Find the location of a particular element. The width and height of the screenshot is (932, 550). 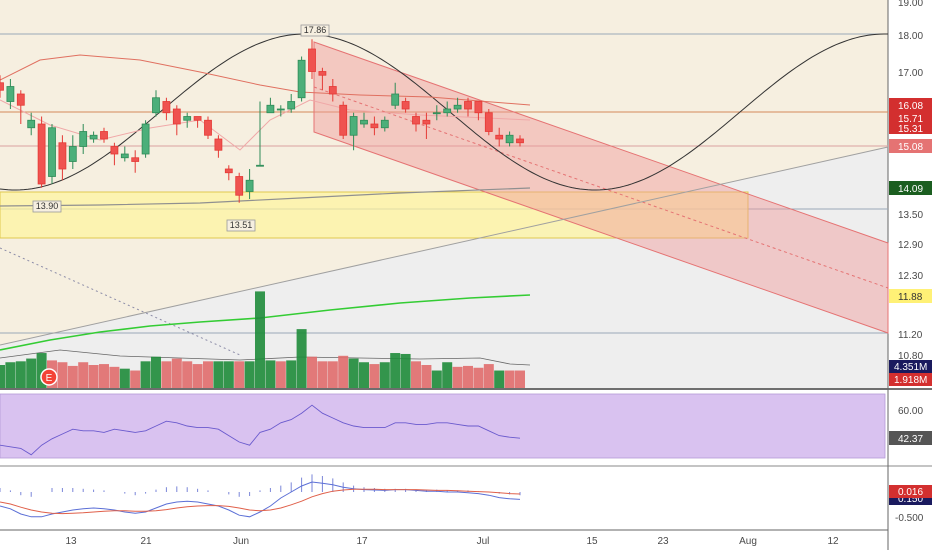

time-tick: 23 is located at coordinates (663, 541).